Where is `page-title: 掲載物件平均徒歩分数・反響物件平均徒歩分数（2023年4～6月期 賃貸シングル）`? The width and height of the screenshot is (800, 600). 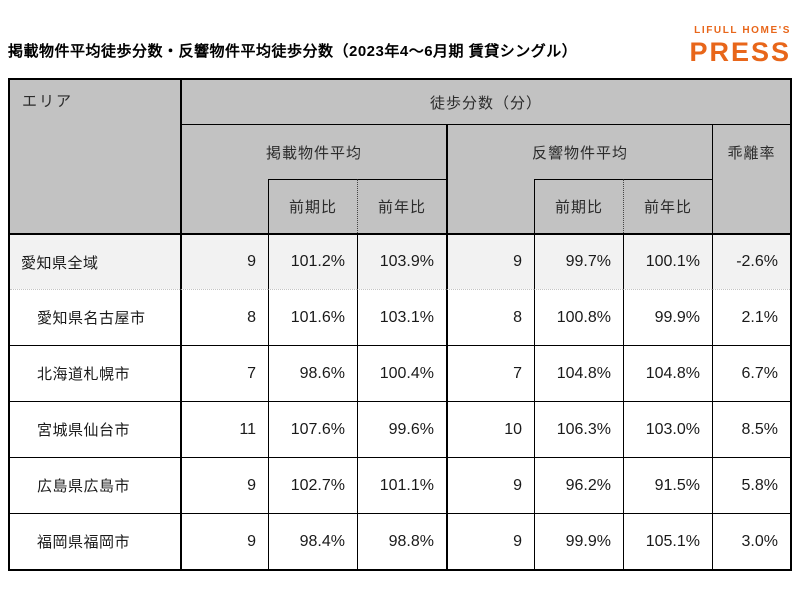 page-title: 掲載物件平均徒歩分数・反響物件平均徒歩分数（2023年4～6月期 賃貸シングル） is located at coordinates (293, 51).